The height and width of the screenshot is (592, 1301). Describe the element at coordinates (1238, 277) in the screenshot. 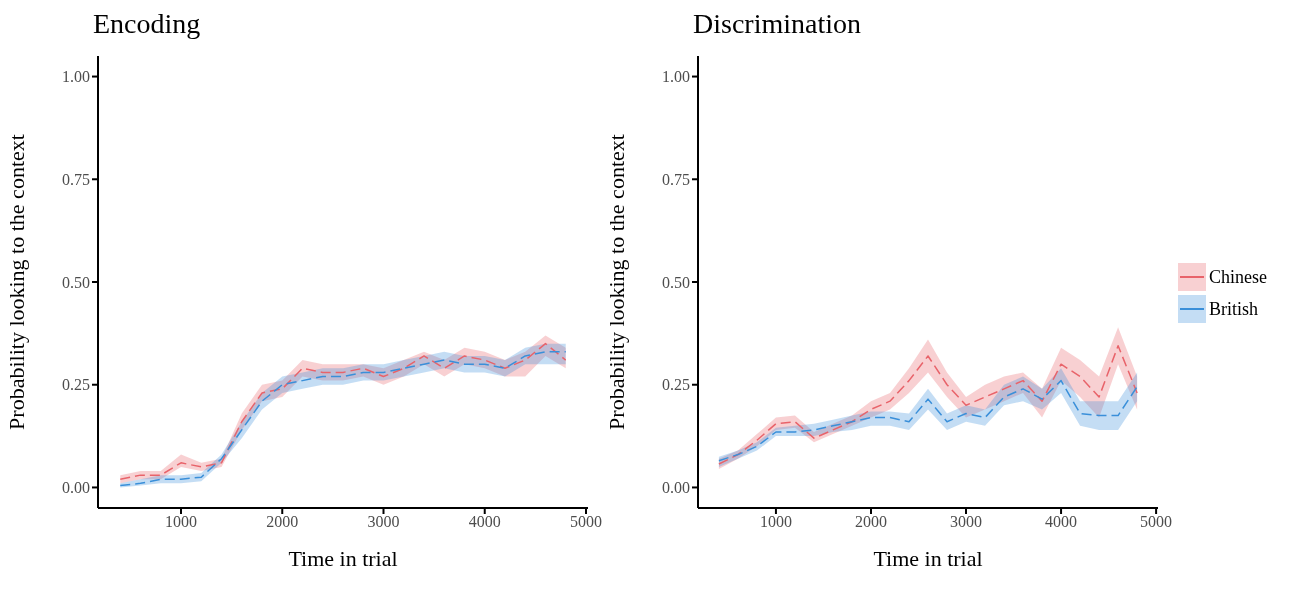

I see `legend-label: Chinese` at that location.